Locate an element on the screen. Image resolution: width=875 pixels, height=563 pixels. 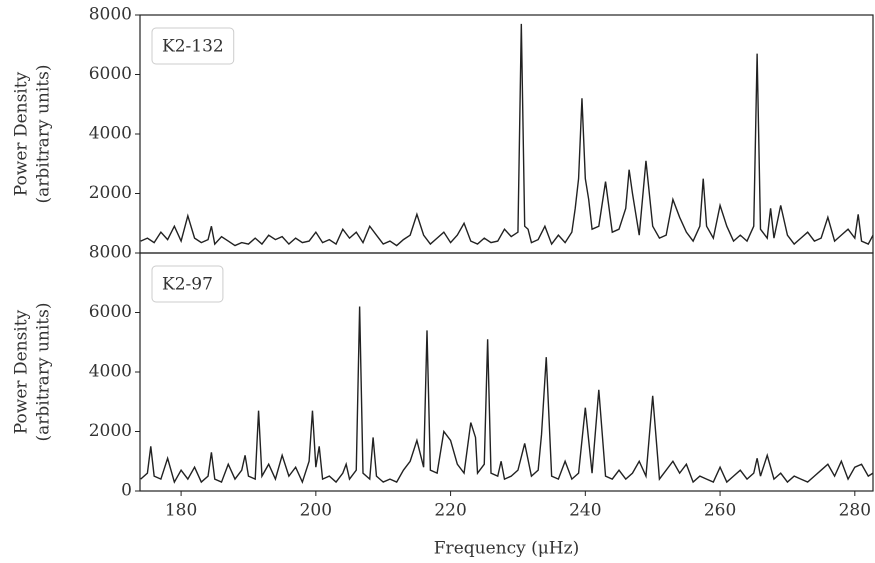
x-tick-label: 180 is located at coordinates (181, 511).